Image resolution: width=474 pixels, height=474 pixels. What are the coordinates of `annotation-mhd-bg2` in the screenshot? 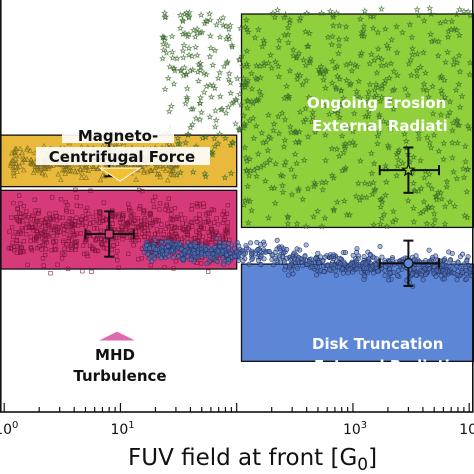 It's located at (121, 374).